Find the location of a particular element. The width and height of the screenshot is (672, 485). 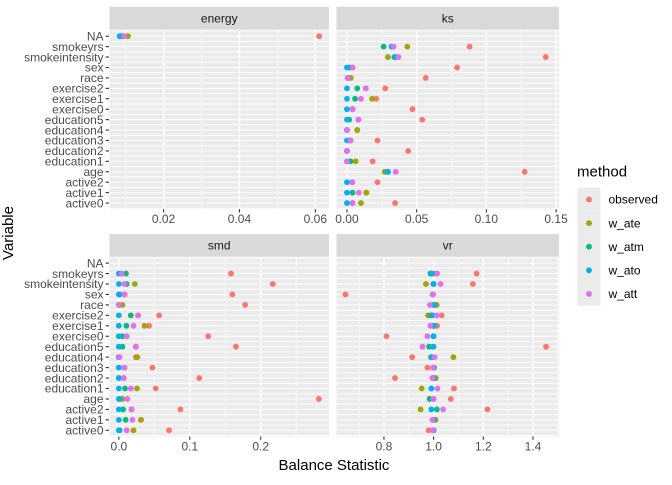

point-smd-active2-w_atm is located at coordinates (123, 409).